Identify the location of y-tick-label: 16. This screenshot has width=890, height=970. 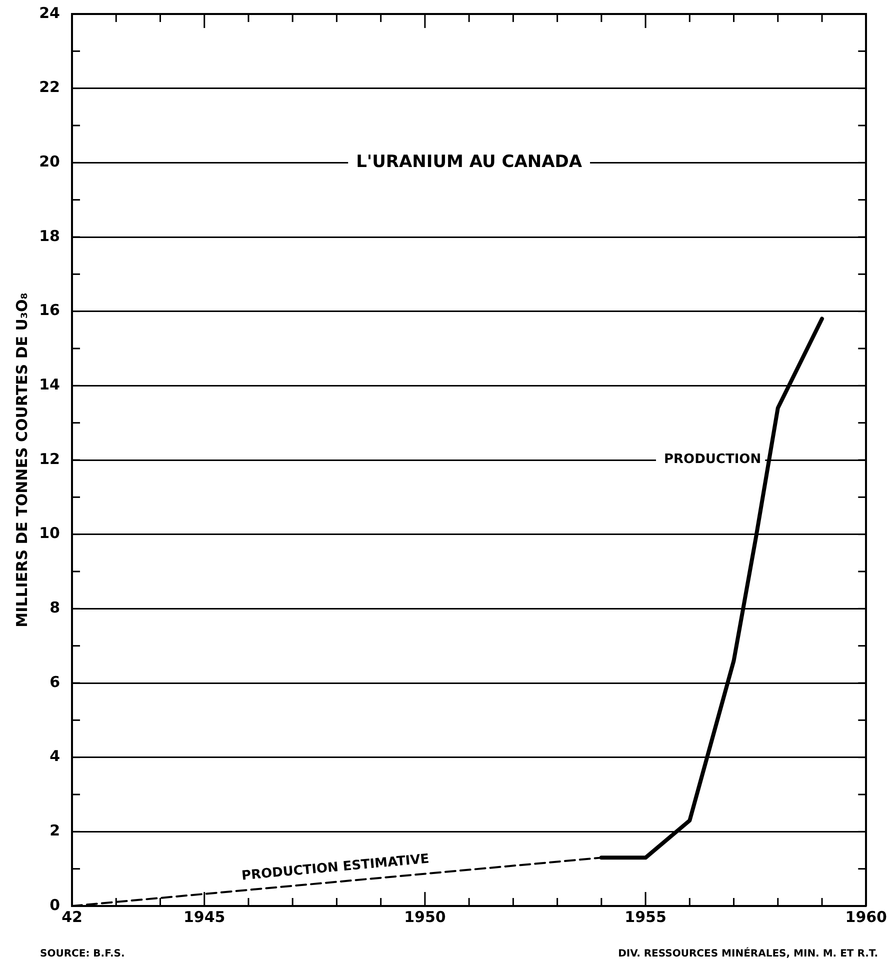
(49, 310).